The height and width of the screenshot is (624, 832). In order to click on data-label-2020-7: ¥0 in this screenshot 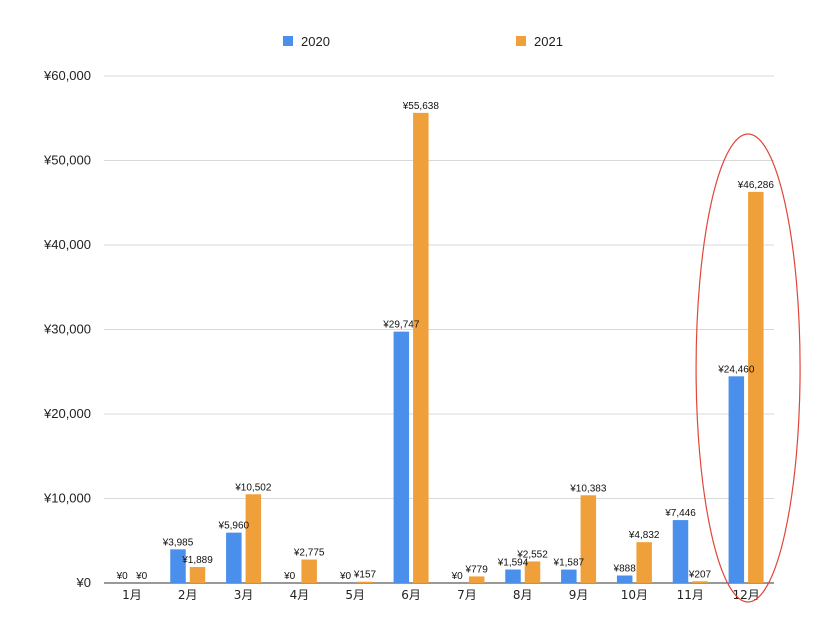, I will do `click(457, 576)`.